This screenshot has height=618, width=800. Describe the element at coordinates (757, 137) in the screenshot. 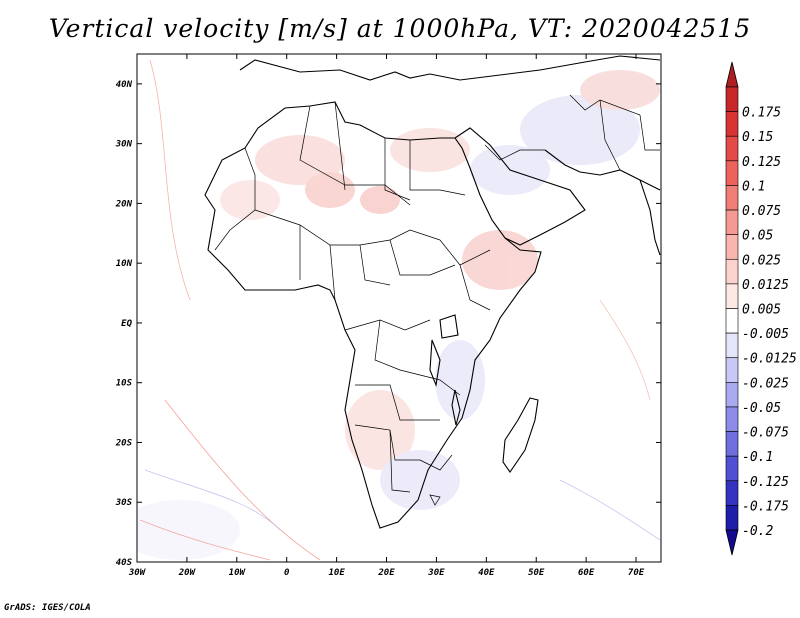

I see `colorbar-label: 0.15` at that location.